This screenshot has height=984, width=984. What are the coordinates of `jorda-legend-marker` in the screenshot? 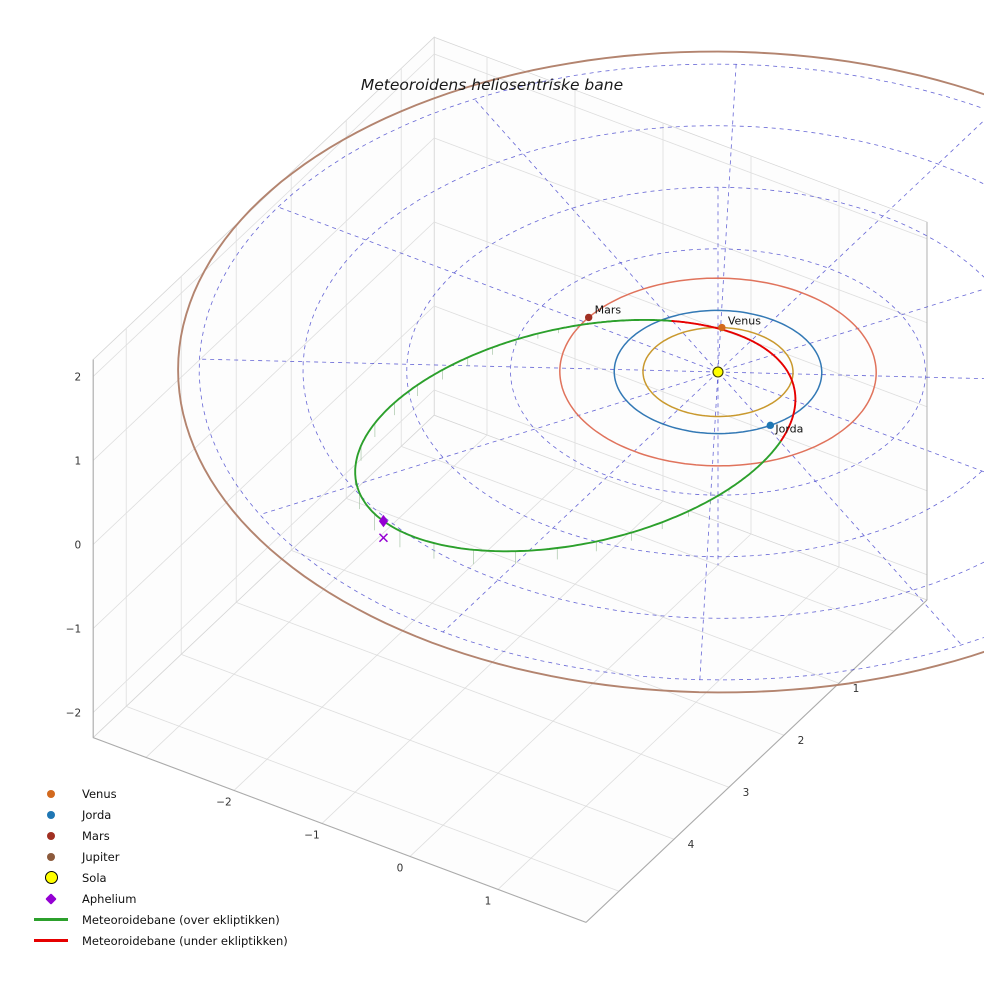 It's located at (51, 814).